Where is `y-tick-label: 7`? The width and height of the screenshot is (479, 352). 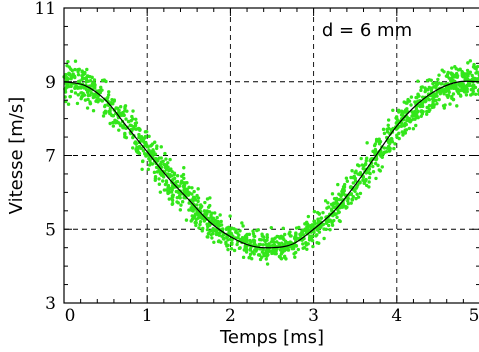 y-tick-label: 7 is located at coordinates (50, 157).